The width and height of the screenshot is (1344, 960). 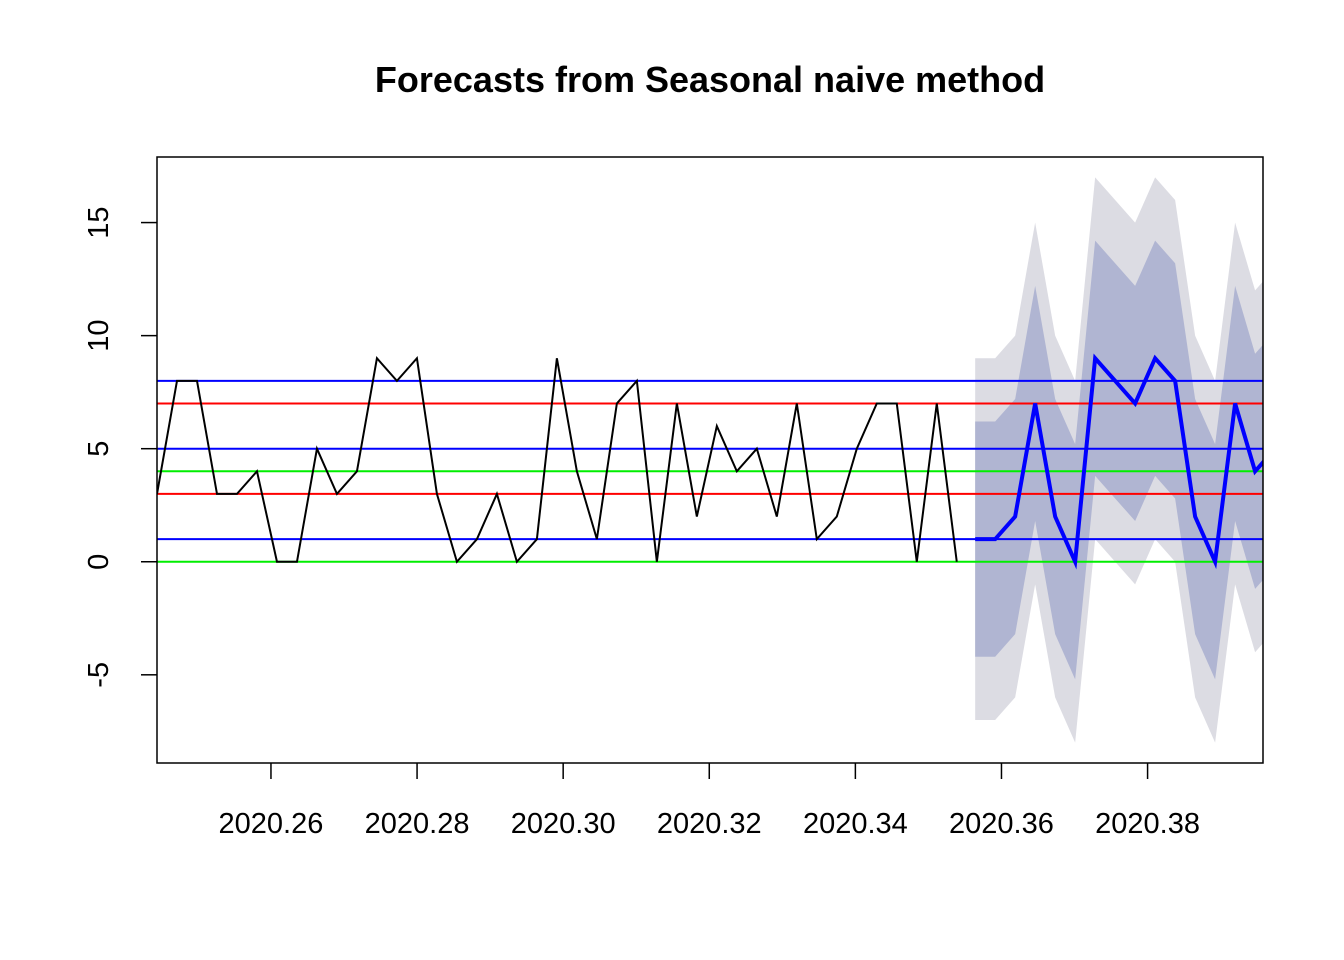 What do you see at coordinates (709, 824) in the screenshot?
I see `x-tick-label: 2020.32` at bounding box center [709, 824].